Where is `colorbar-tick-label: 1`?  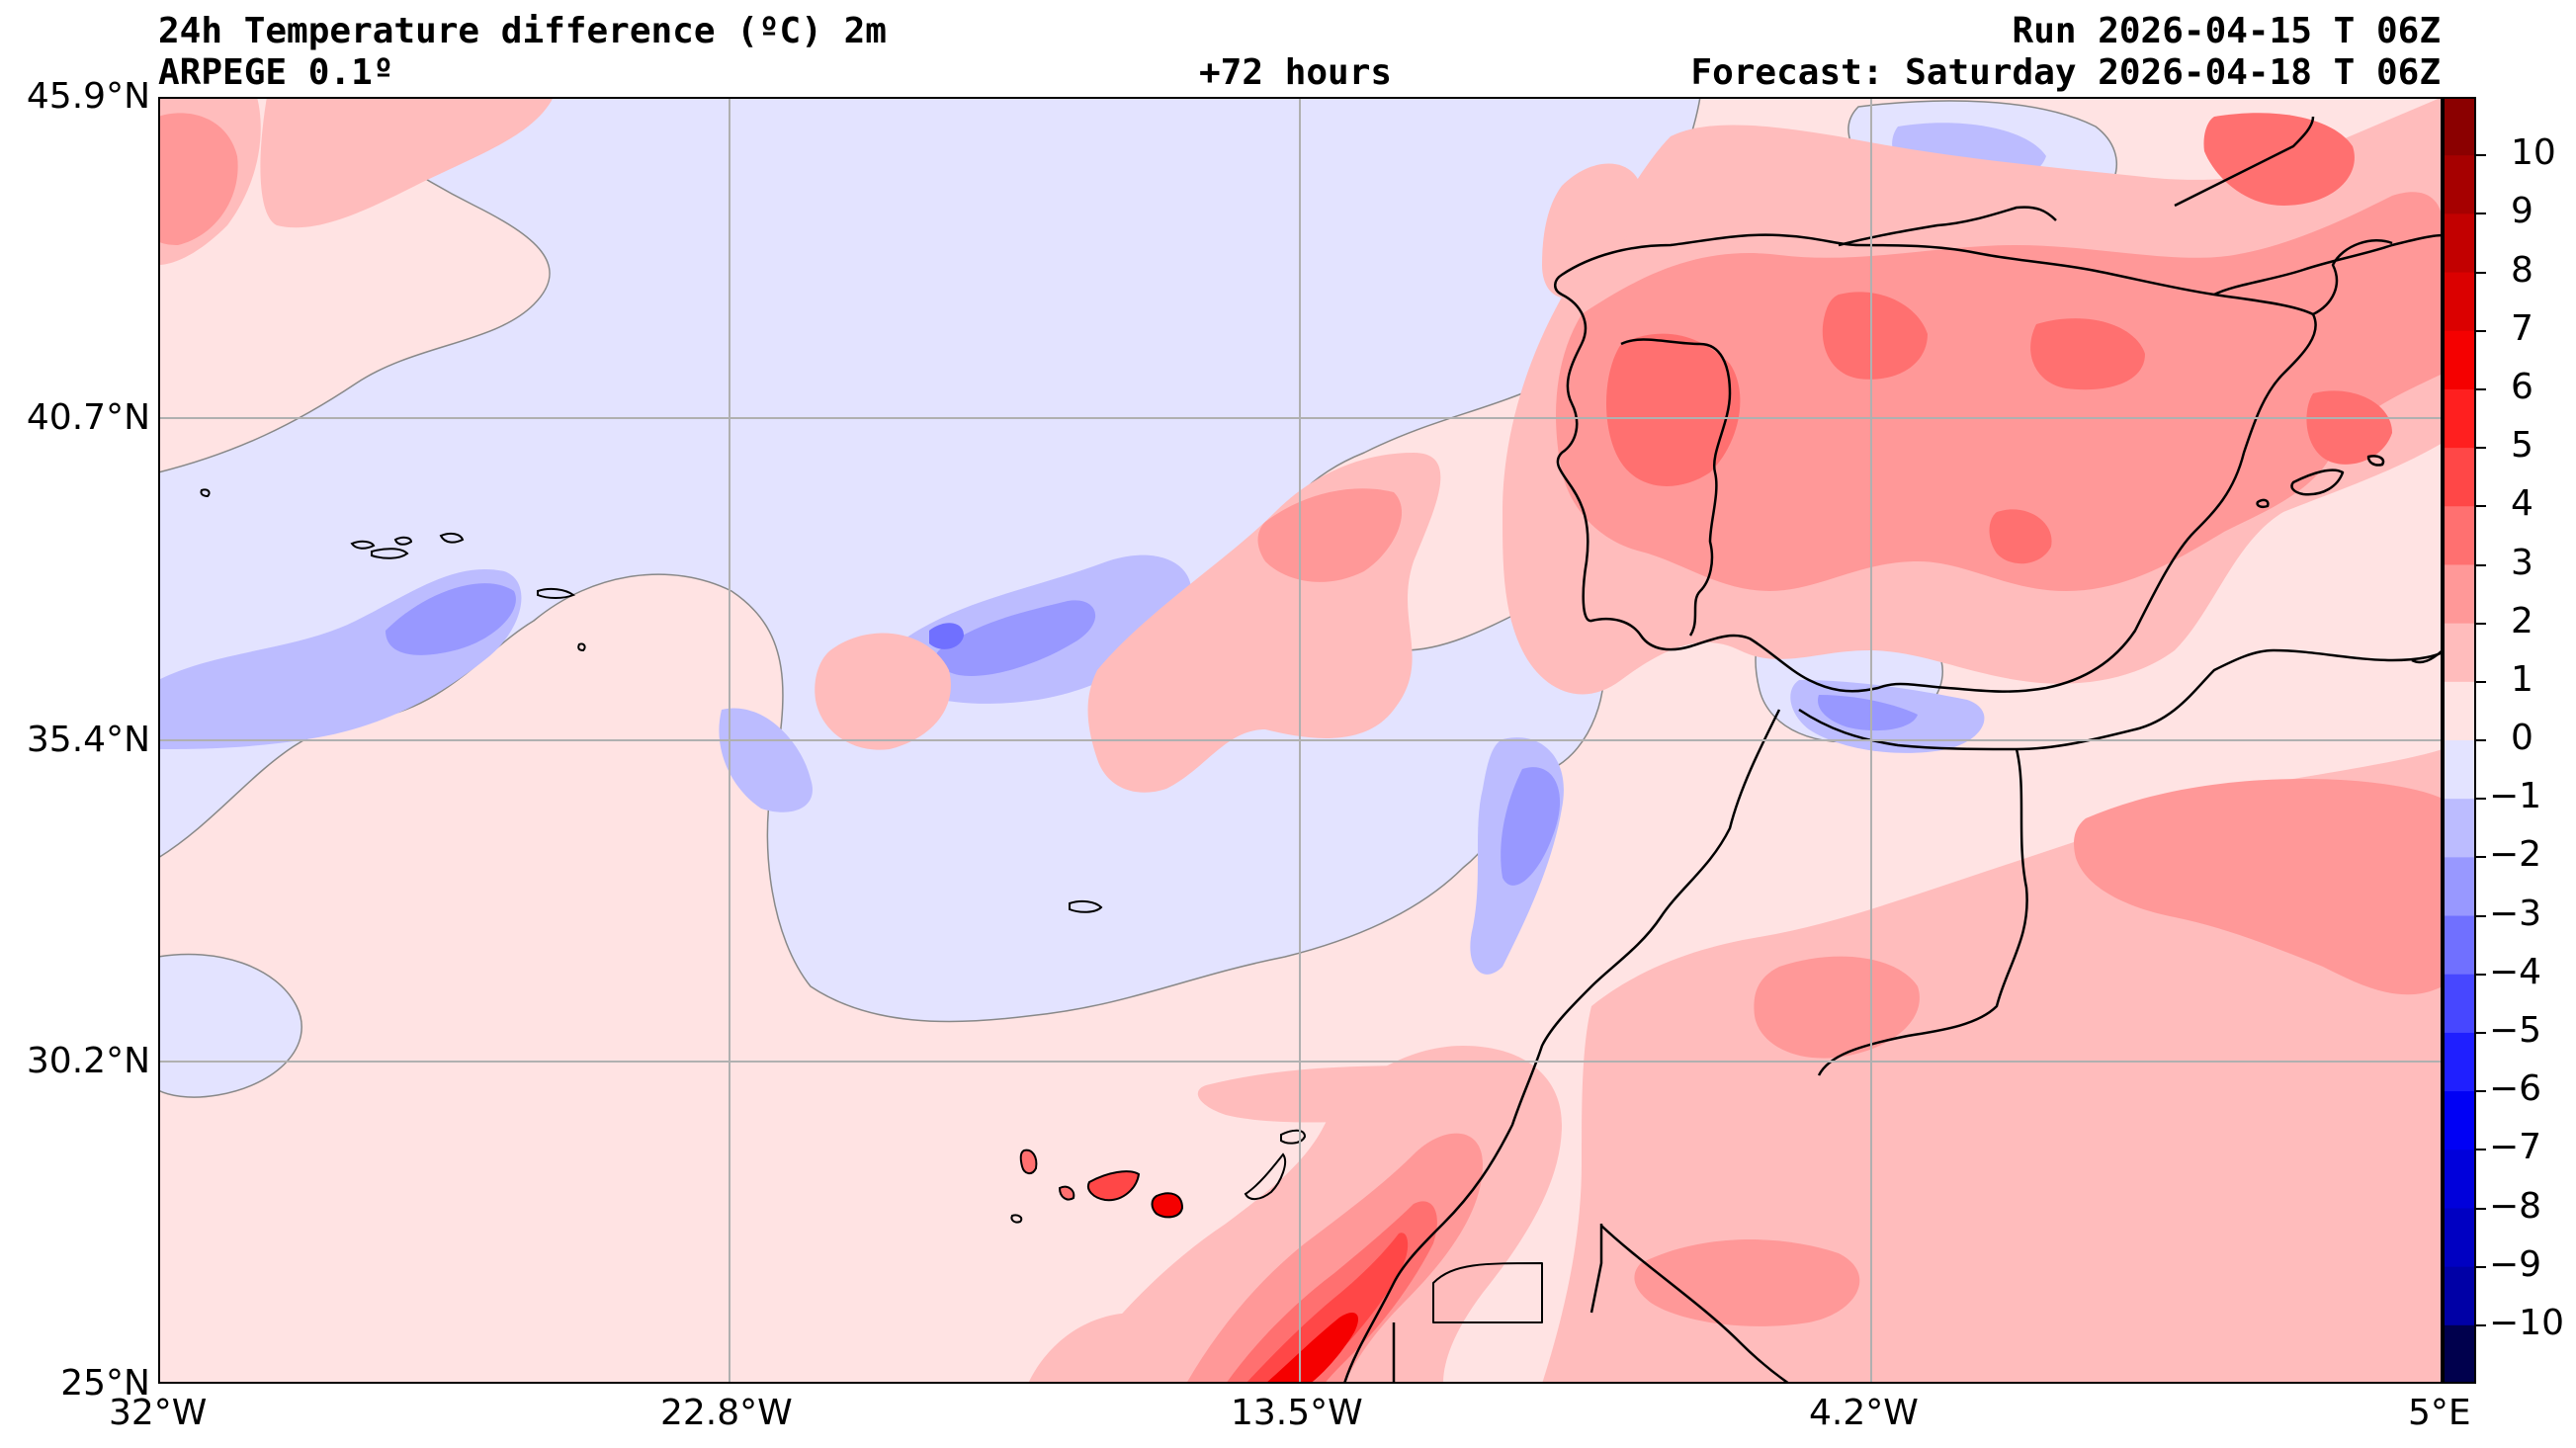 colorbar-tick-label: 1 is located at coordinates (2522, 679).